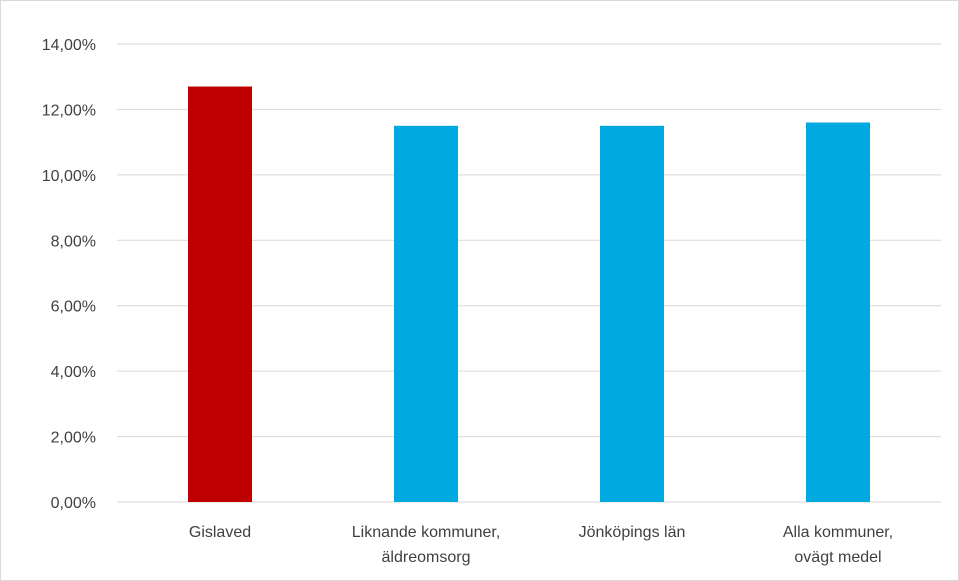  What do you see at coordinates (73, 503) in the screenshot?
I see `y-tick-label: 0,00%` at bounding box center [73, 503].